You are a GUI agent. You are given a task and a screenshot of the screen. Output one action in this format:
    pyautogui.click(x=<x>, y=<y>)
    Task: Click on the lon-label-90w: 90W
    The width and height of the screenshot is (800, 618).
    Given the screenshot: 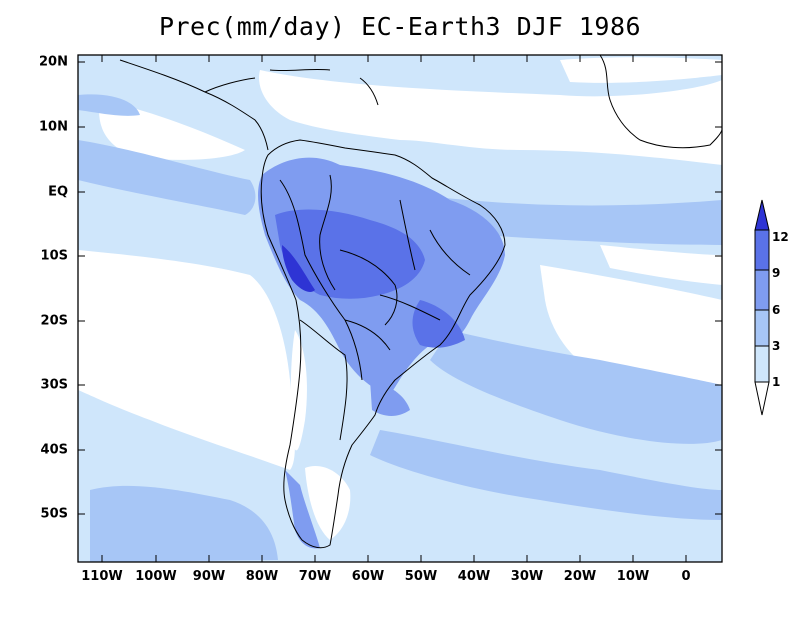 What is the action you would take?
    pyautogui.click(x=209, y=576)
    